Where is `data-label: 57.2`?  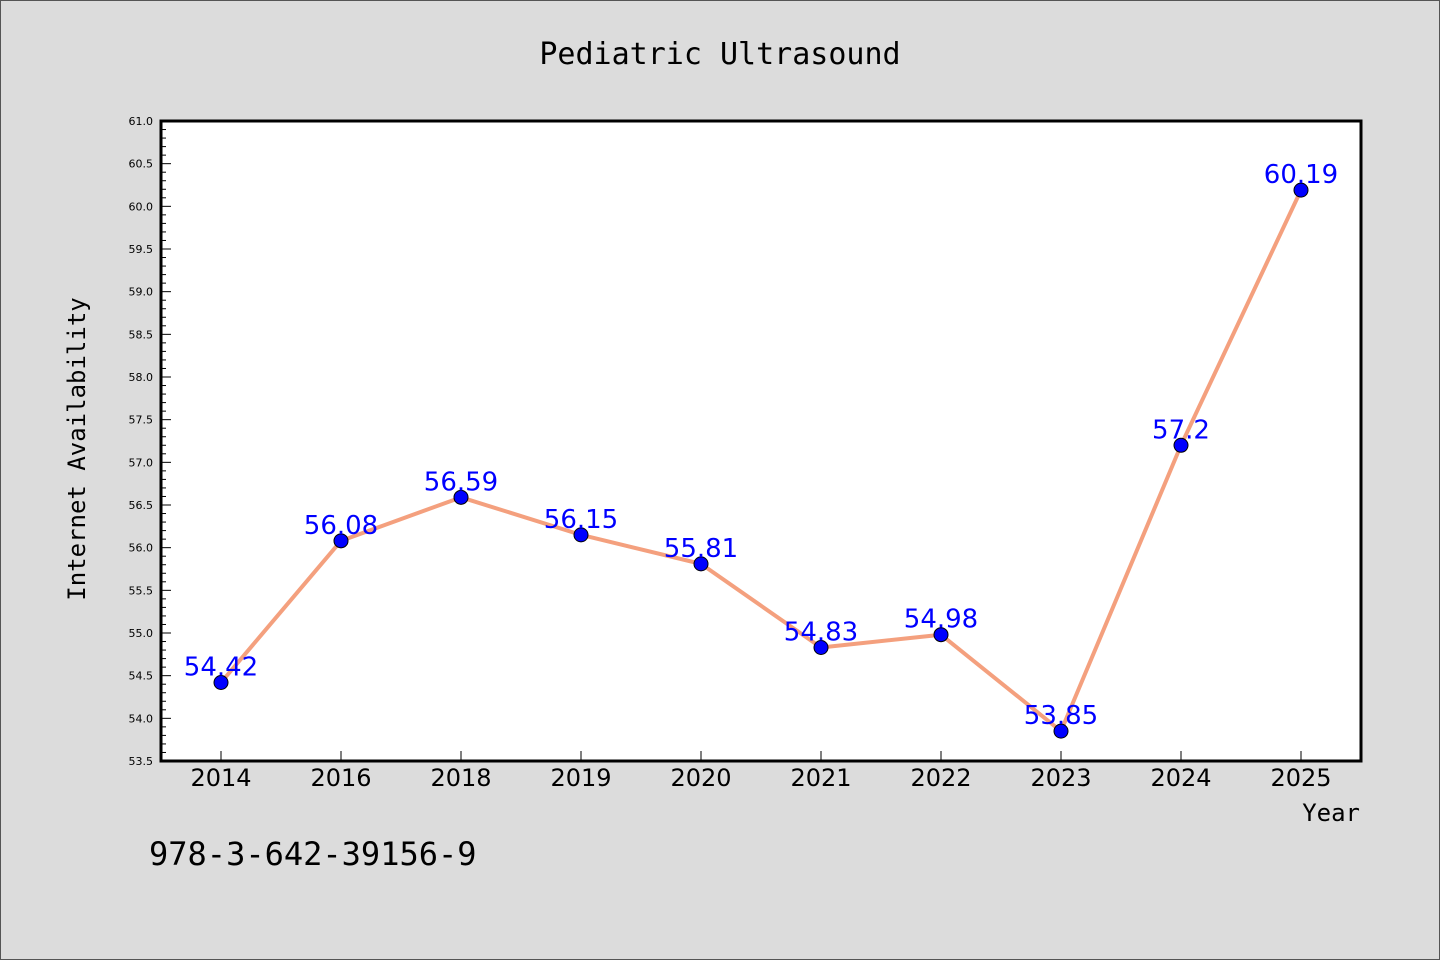
data-label: 57.2 is located at coordinates (1181, 430).